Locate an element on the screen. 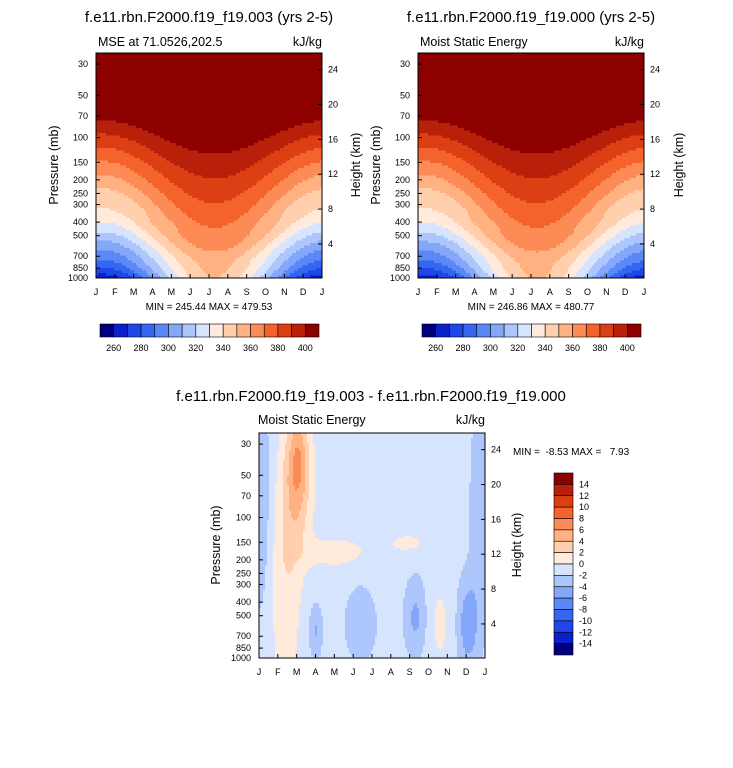 This screenshot has width=733, height=768. x-tick-label: O is located at coordinates (587, 292).